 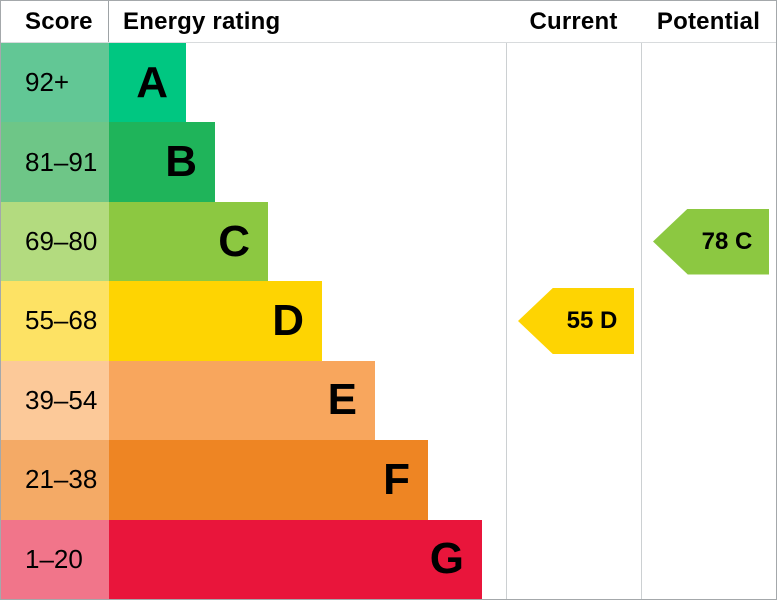 I want to click on rating-bar-cell: C, so click(x=307, y=241).